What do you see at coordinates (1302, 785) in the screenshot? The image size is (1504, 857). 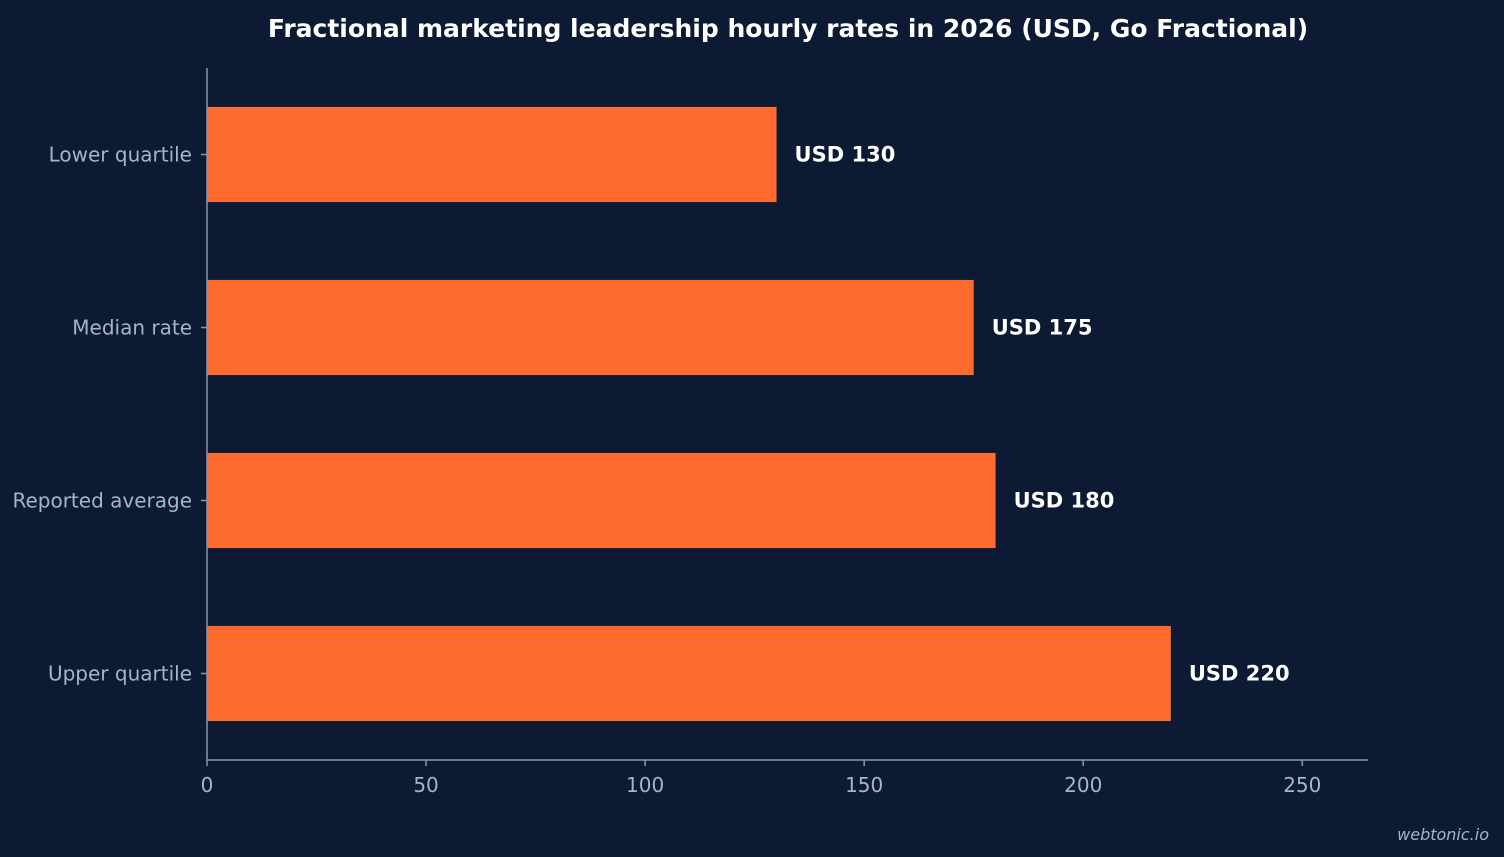 I see `x-tick-label: 250` at bounding box center [1302, 785].